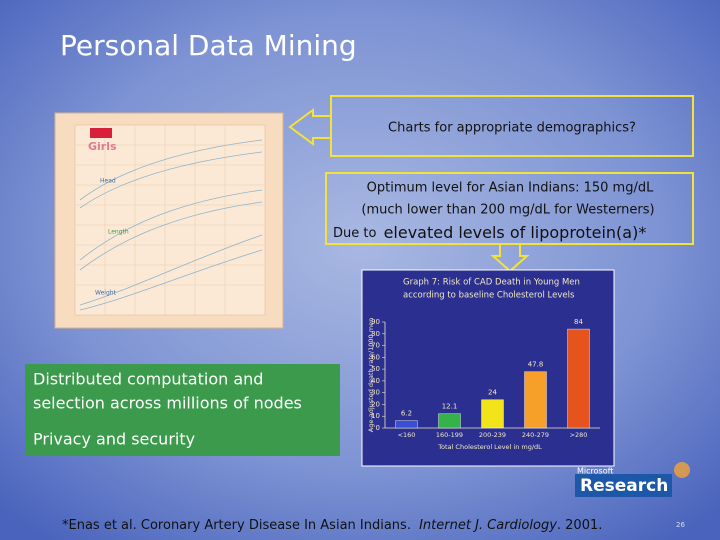  I want to click on value-label: 6.2, so click(406, 414).